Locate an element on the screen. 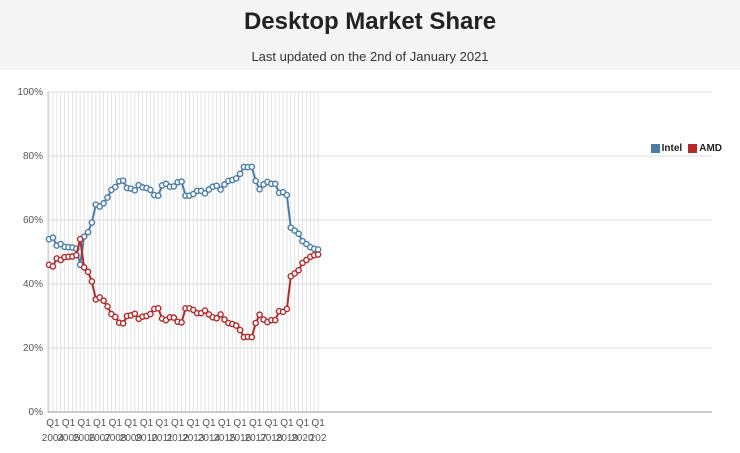 Image resolution: width=740 pixels, height=453 pixels. legend-swatch-intel is located at coordinates (655, 148).